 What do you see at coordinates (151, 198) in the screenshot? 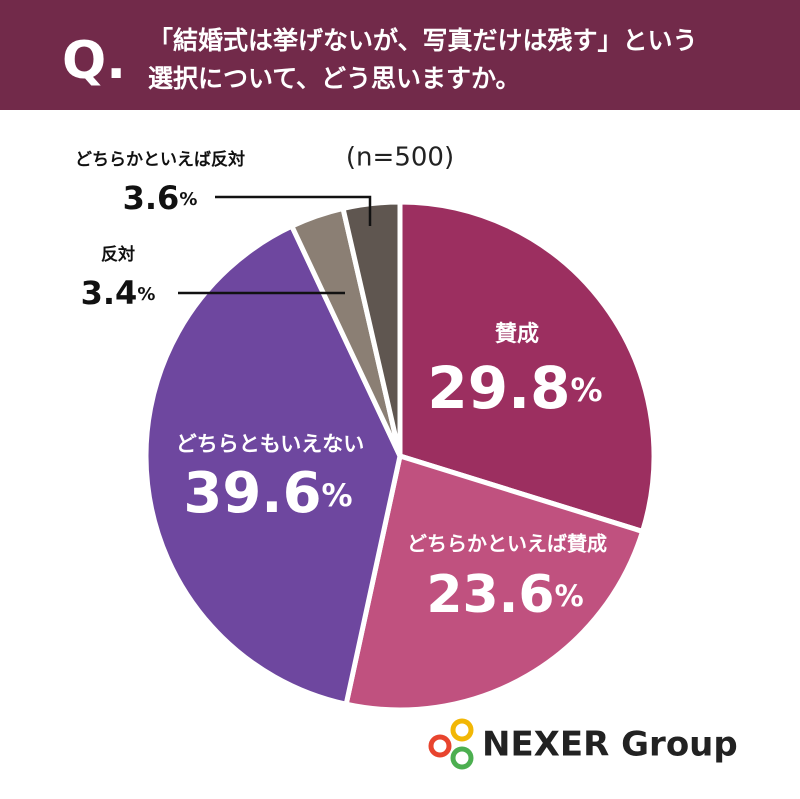
I see `value-number: 3.6` at bounding box center [151, 198].